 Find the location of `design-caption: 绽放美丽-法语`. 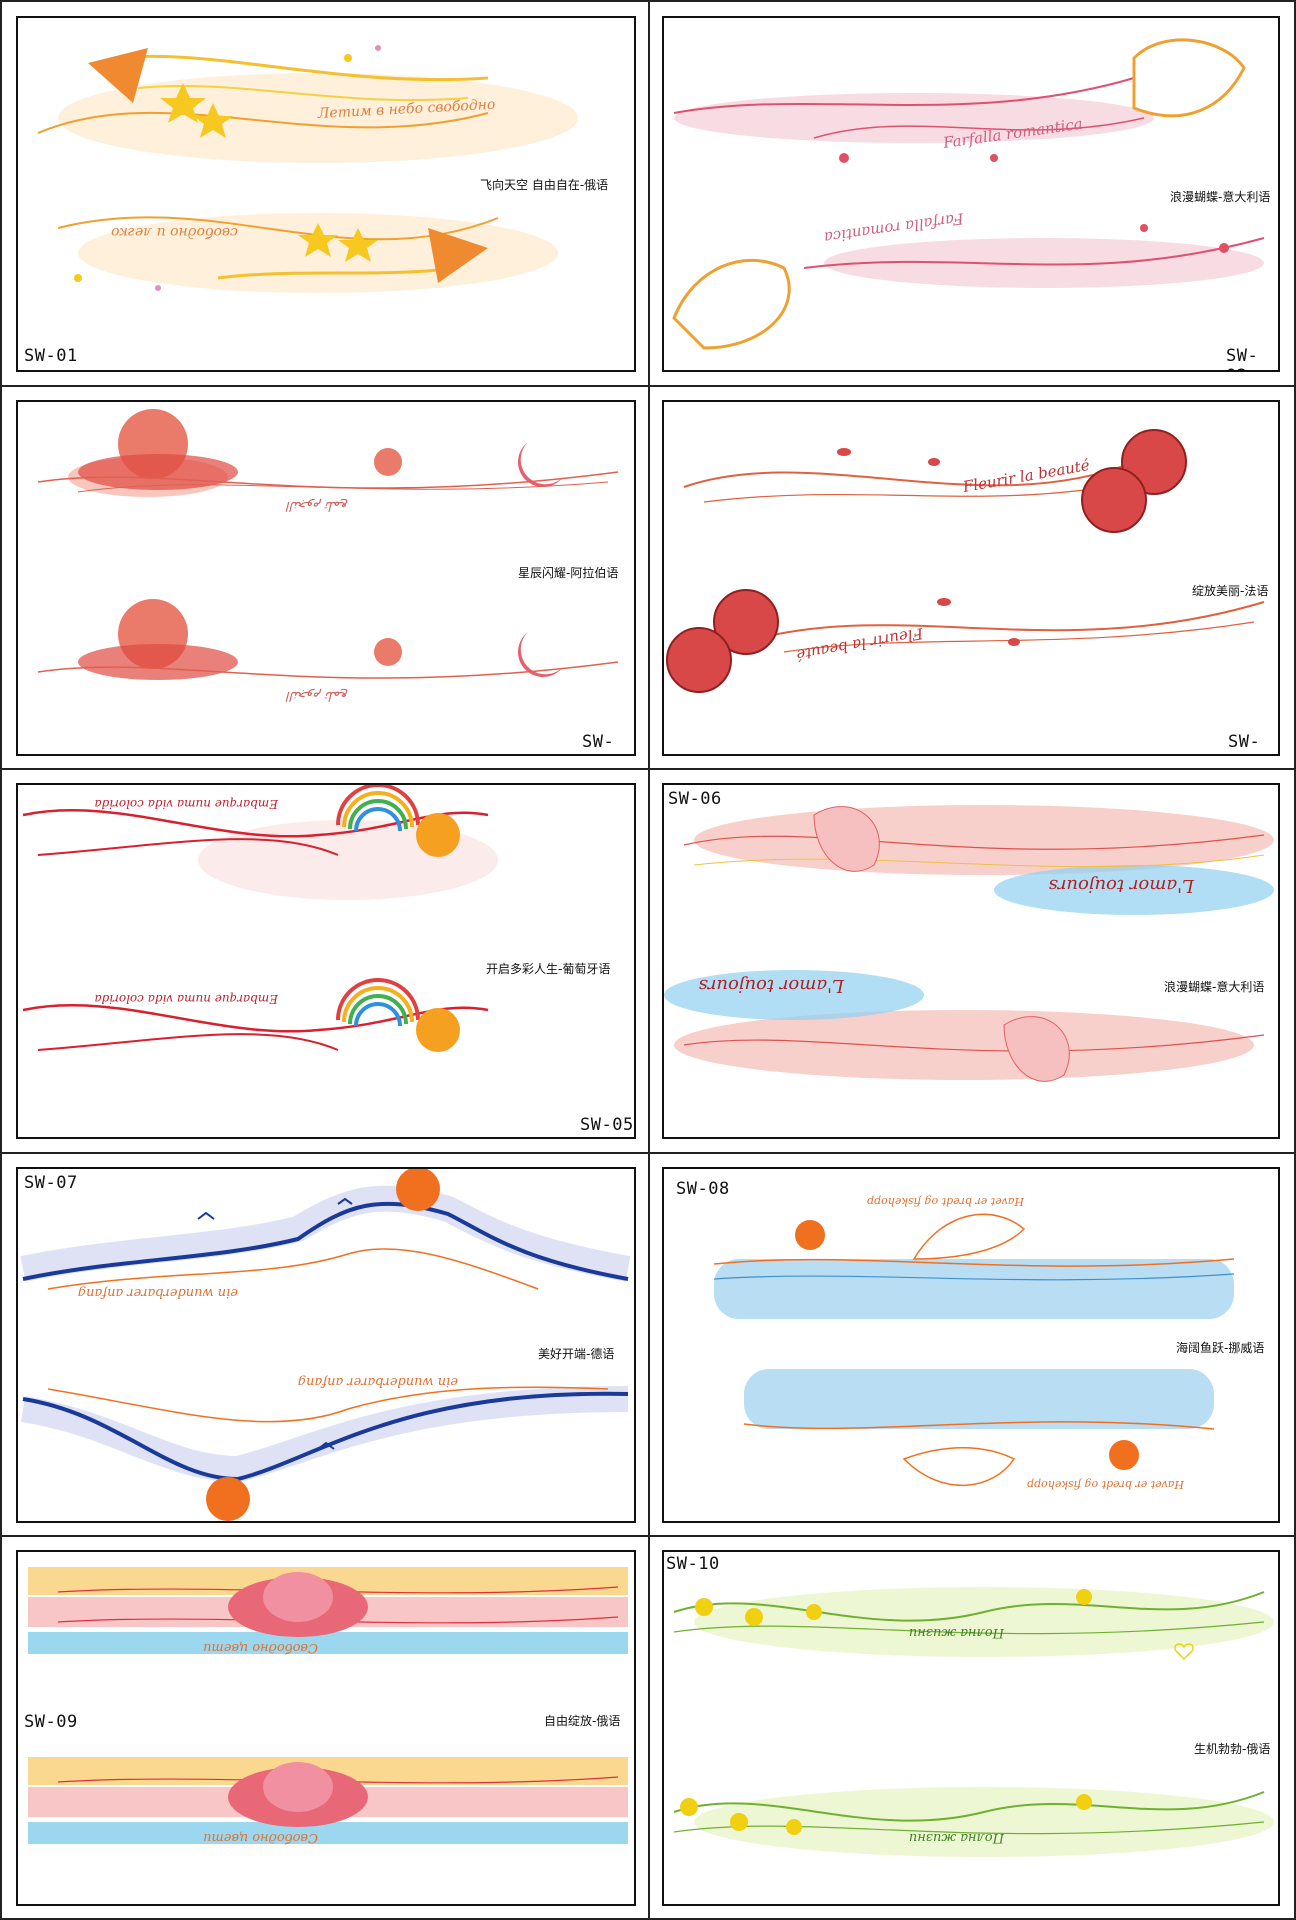

design-caption: 绽放美丽-法语 is located at coordinates (1230, 591).